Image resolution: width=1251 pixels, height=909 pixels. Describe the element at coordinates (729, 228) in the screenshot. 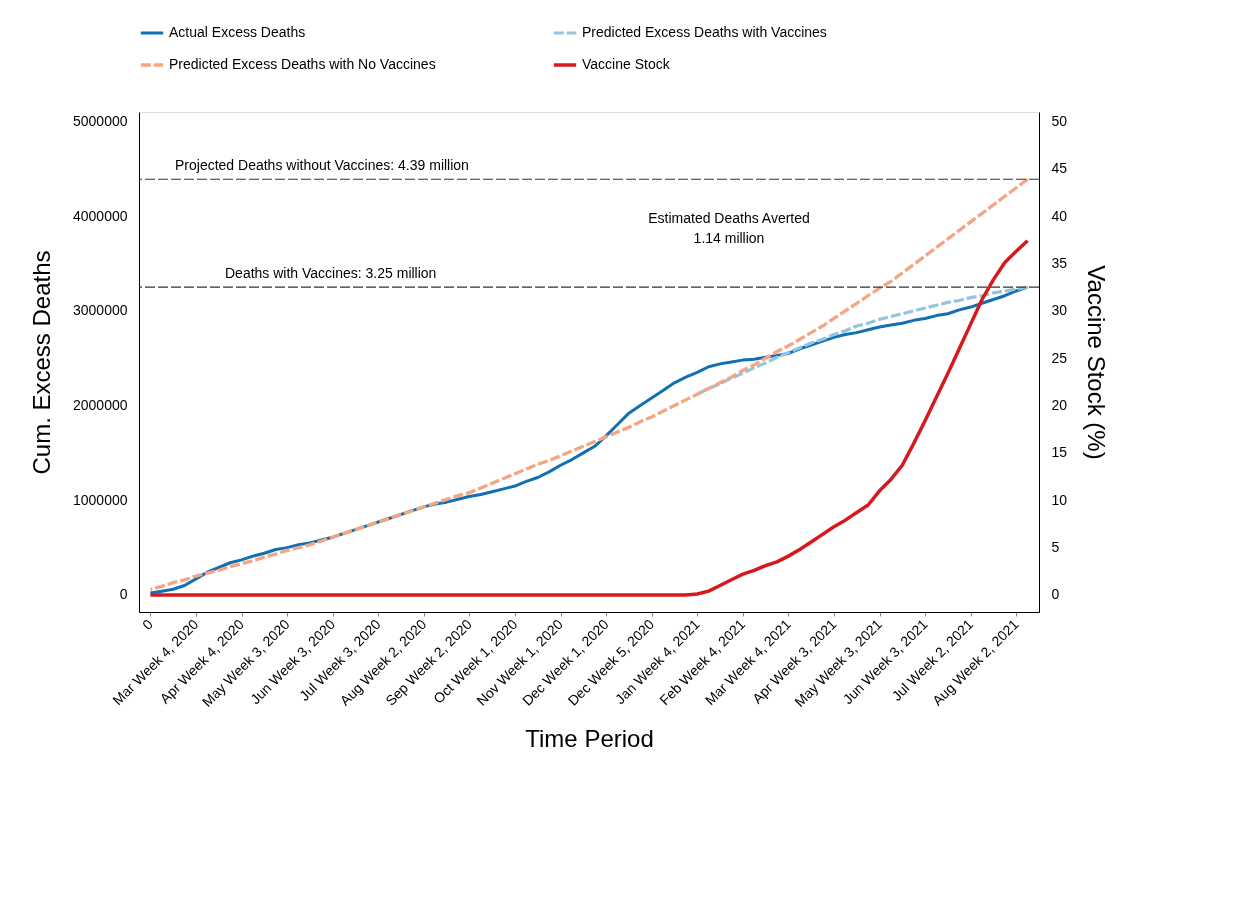

I see `annotation: Estimated Deaths Averted 1.14 million` at that location.